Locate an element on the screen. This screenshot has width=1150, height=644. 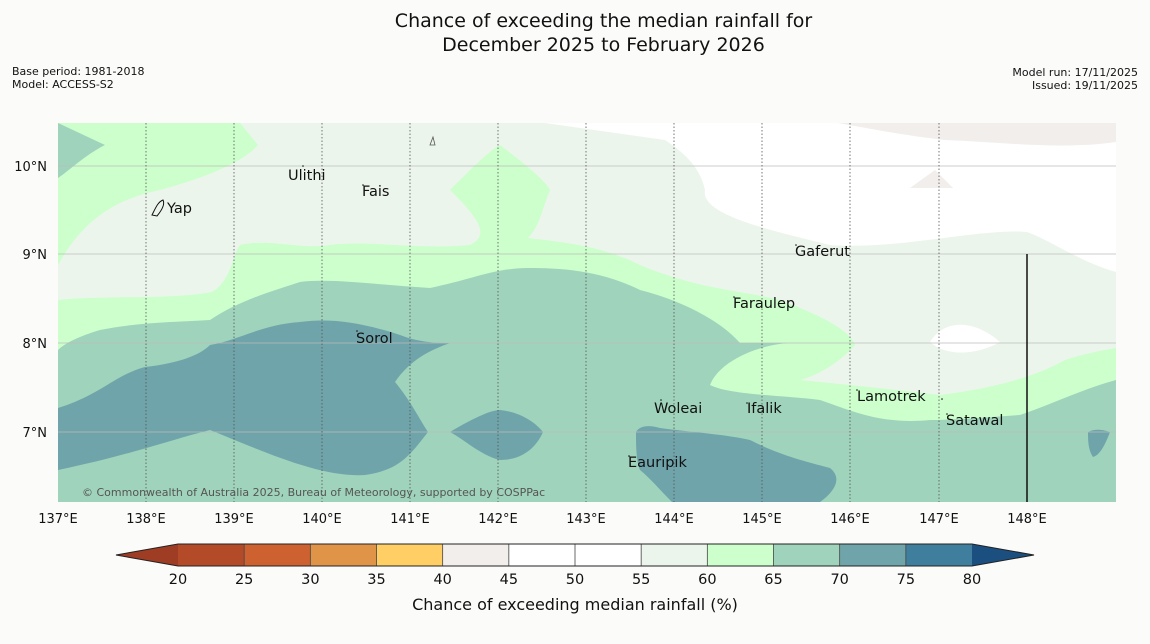
colorbar-tick-label: 70 is located at coordinates (839, 580).